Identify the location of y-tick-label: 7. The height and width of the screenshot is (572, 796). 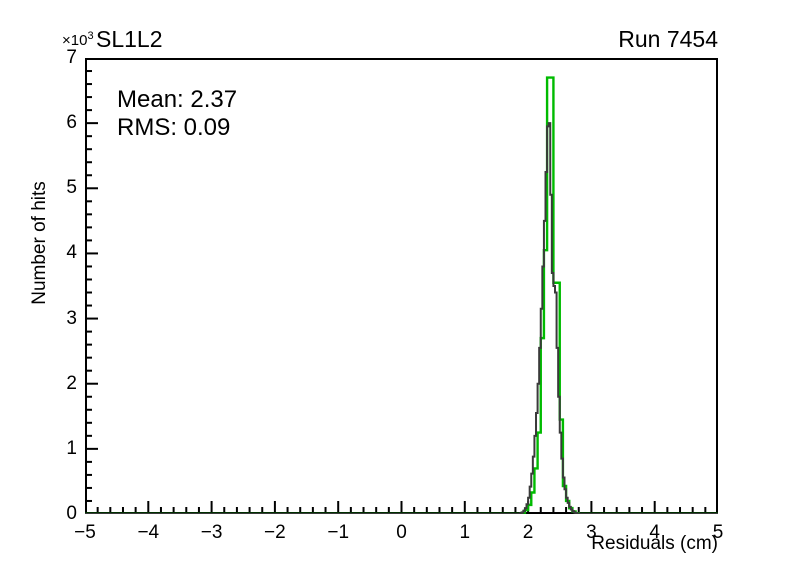
(71, 57).